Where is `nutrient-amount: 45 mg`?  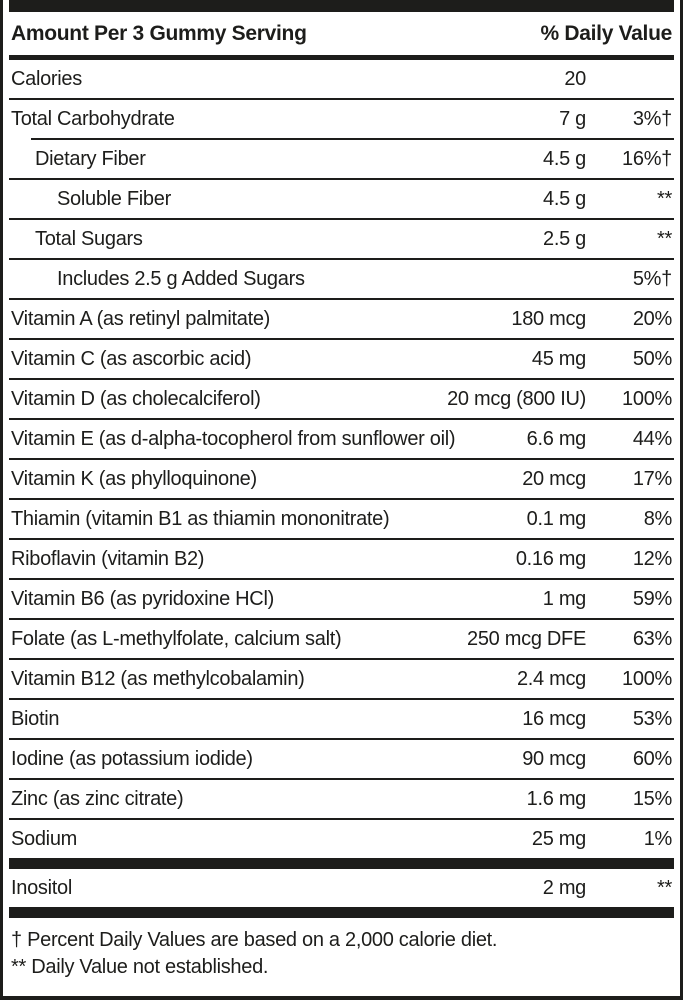 nutrient-amount: 45 mg is located at coordinates (558, 358).